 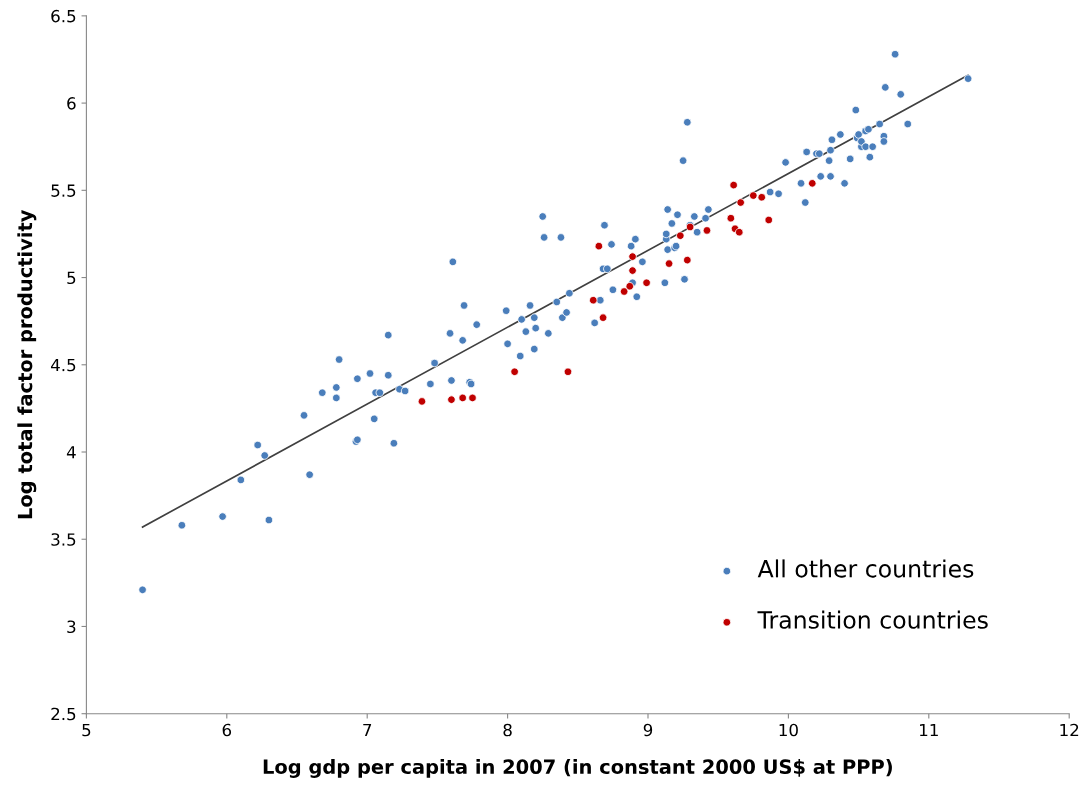 What do you see at coordinates (872, 619) in the screenshot?
I see `legend-label: Transition countries` at bounding box center [872, 619].